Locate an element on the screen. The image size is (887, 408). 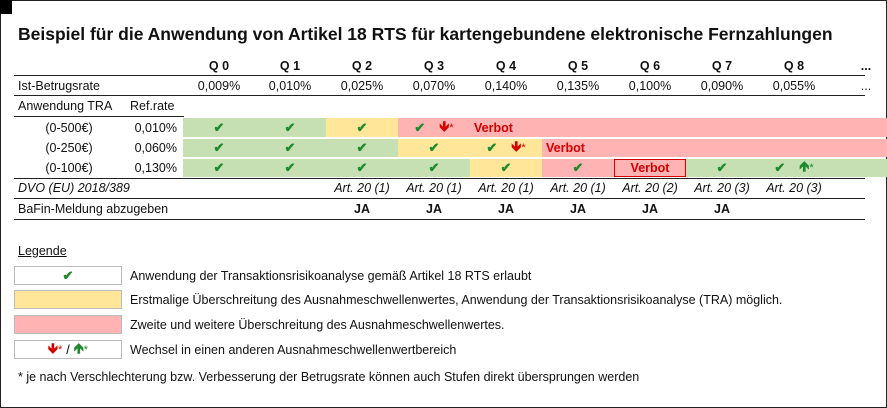
arrow-up-icon: 🡹 is located at coordinates (78, 347).